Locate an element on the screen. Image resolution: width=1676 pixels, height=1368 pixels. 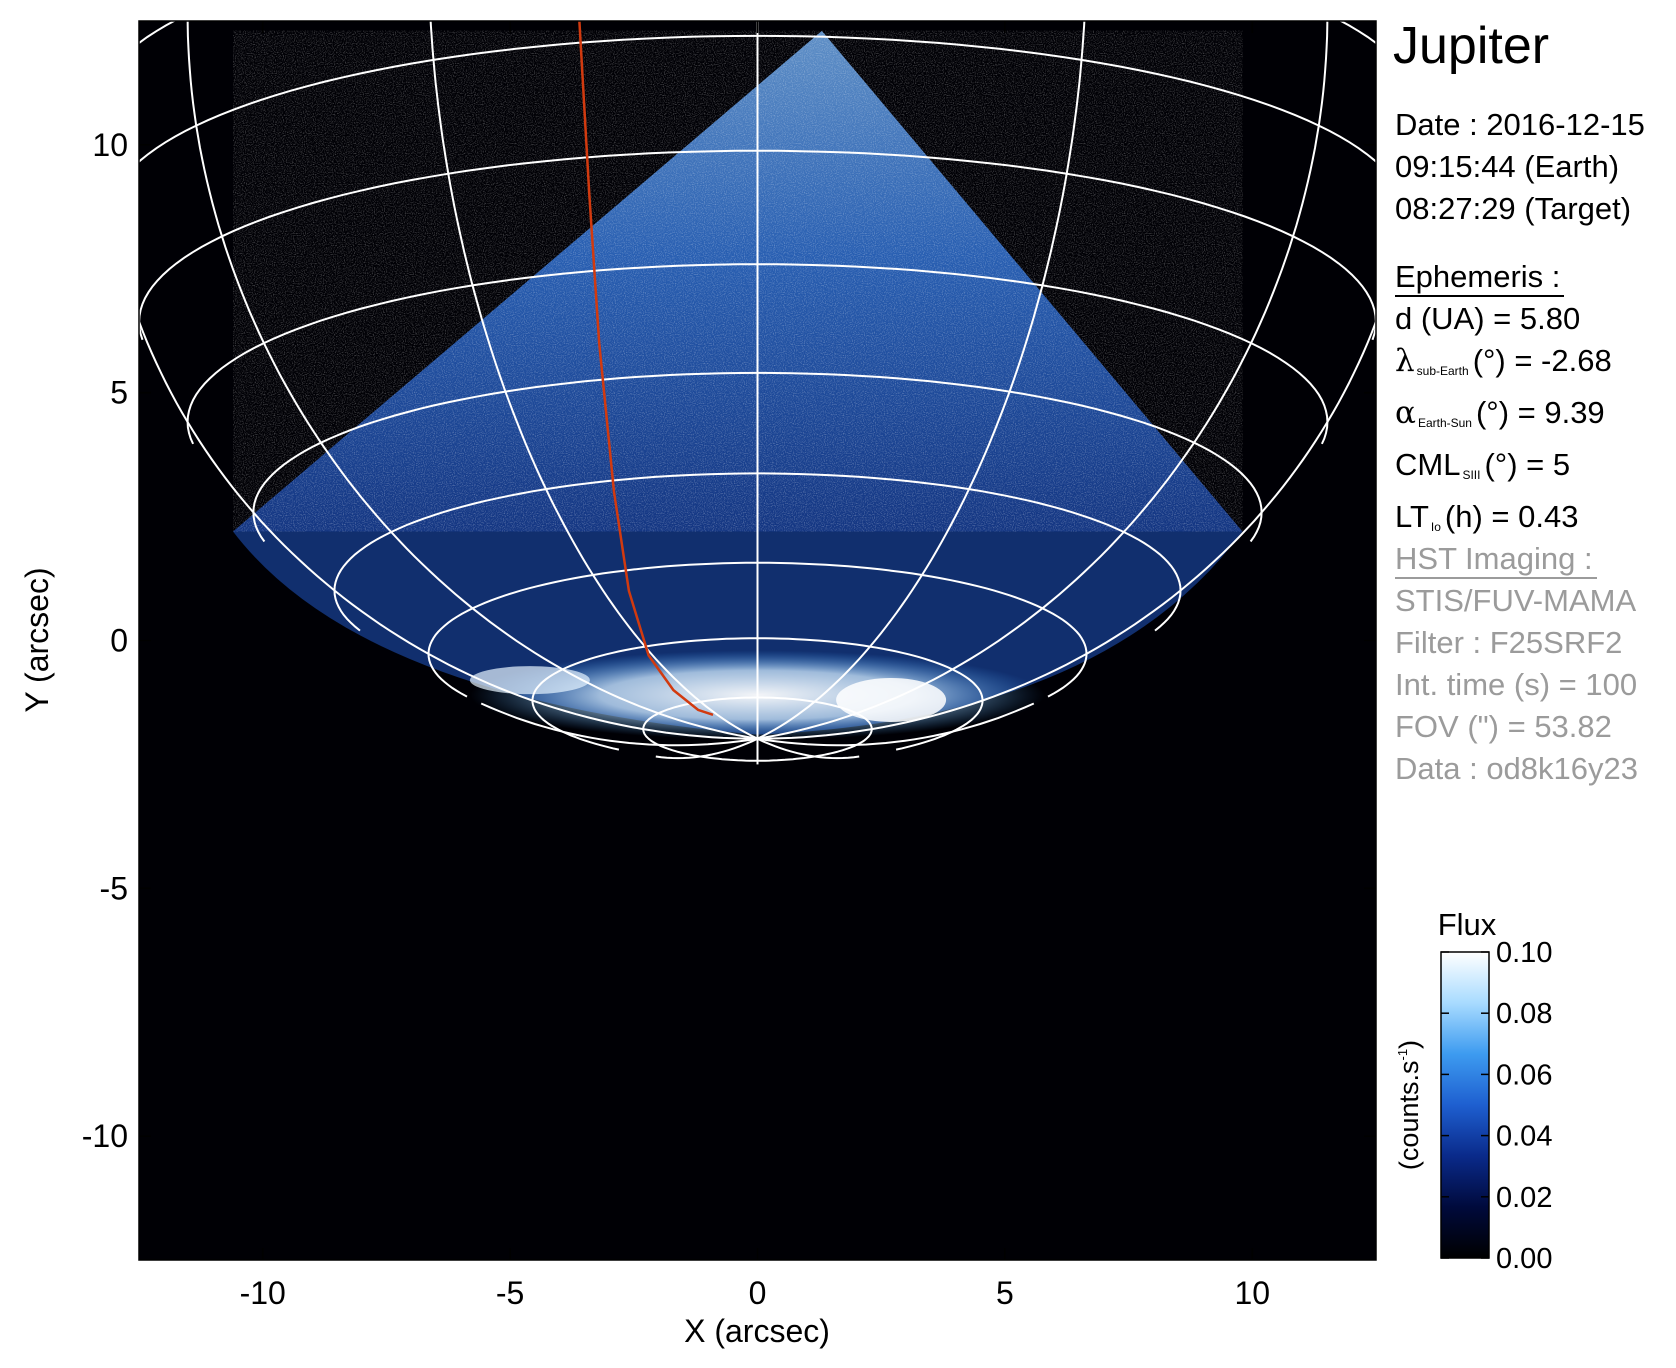
x-tick-label: -10 is located at coordinates (263, 1293).